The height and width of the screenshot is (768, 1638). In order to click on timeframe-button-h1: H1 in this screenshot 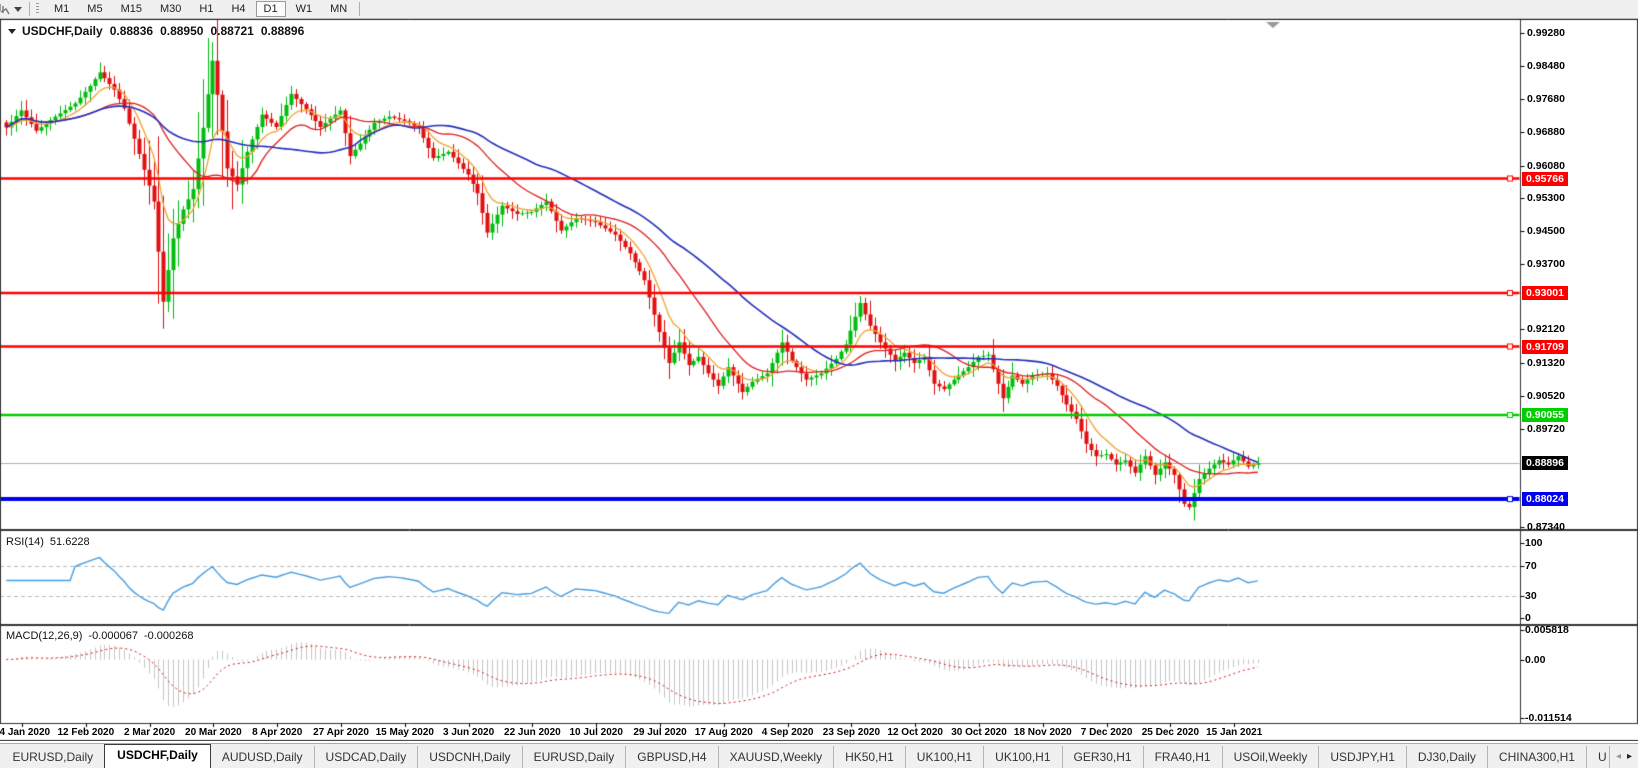, I will do `click(206, 9)`.